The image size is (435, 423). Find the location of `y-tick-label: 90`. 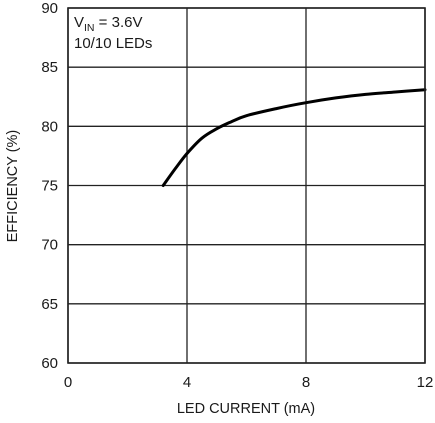

y-tick-label: 90 is located at coordinates (49, 8).